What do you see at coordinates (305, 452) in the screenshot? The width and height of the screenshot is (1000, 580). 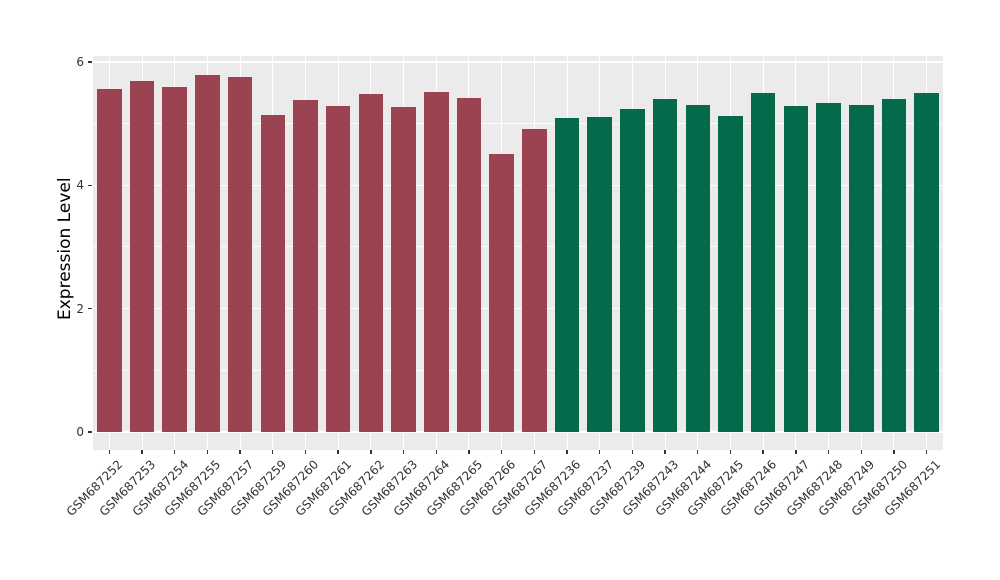 I see `x-tick-mark-GSM687260` at bounding box center [305, 452].